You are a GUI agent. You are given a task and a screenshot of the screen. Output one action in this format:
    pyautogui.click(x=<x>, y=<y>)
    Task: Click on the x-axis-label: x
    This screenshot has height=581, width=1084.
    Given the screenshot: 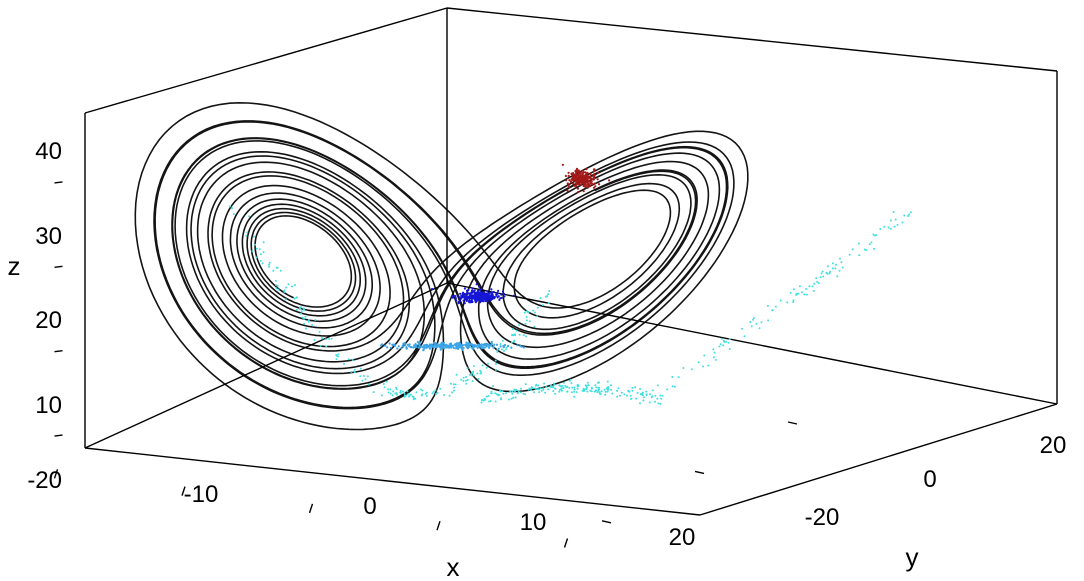 What is the action you would take?
    pyautogui.click(x=453, y=566)
    